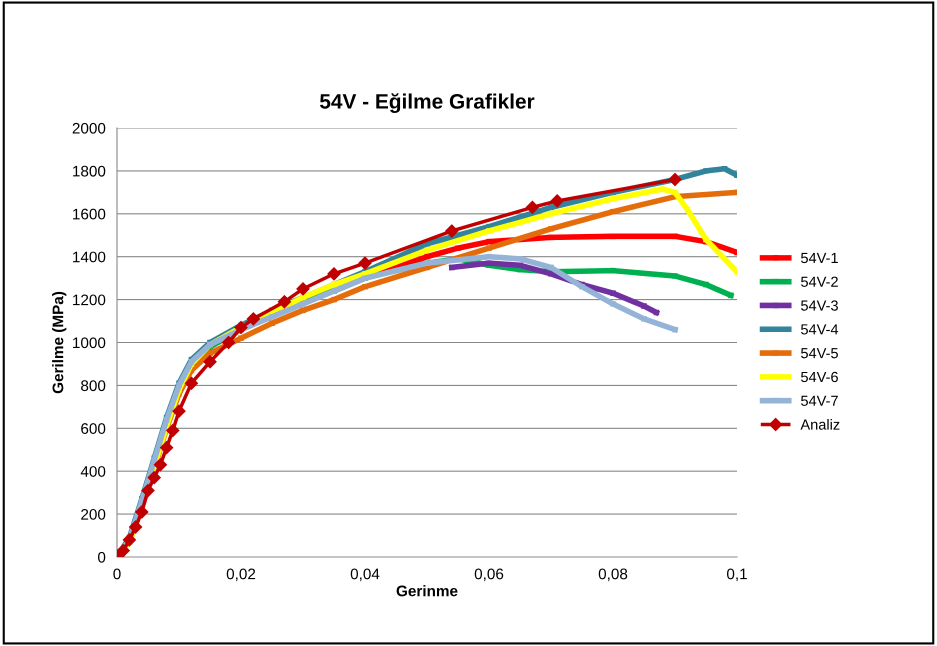 This screenshot has height=646, width=937. What do you see at coordinates (819, 305) in the screenshot?
I see `legend-label: 54V-3` at bounding box center [819, 305].